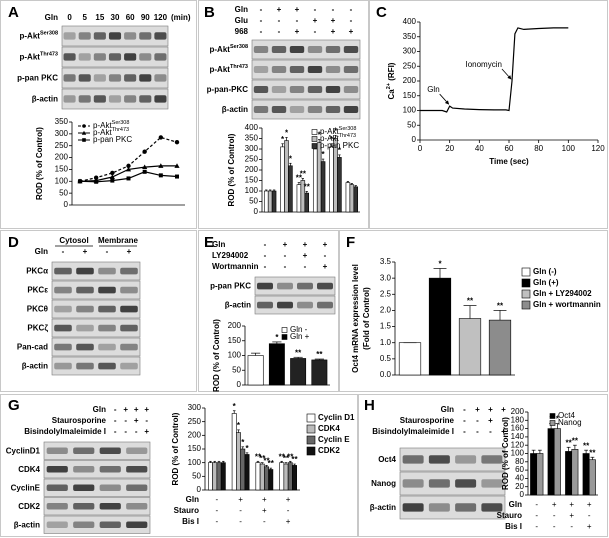 This screenshot has height=538, width=609. What do you see at coordinates (209, 242) in the screenshot?
I see `panel-label: E` at bounding box center [209, 242].